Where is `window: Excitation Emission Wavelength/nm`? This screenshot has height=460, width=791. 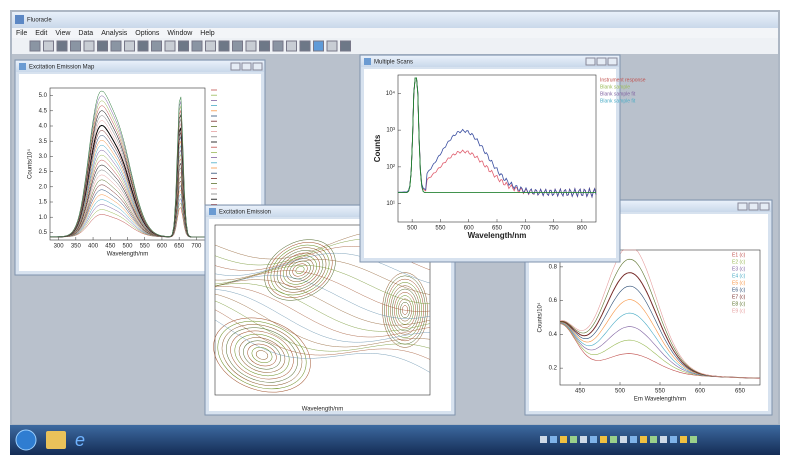 window: Excitation Emission Wavelength/nm is located at coordinates (329, 310).